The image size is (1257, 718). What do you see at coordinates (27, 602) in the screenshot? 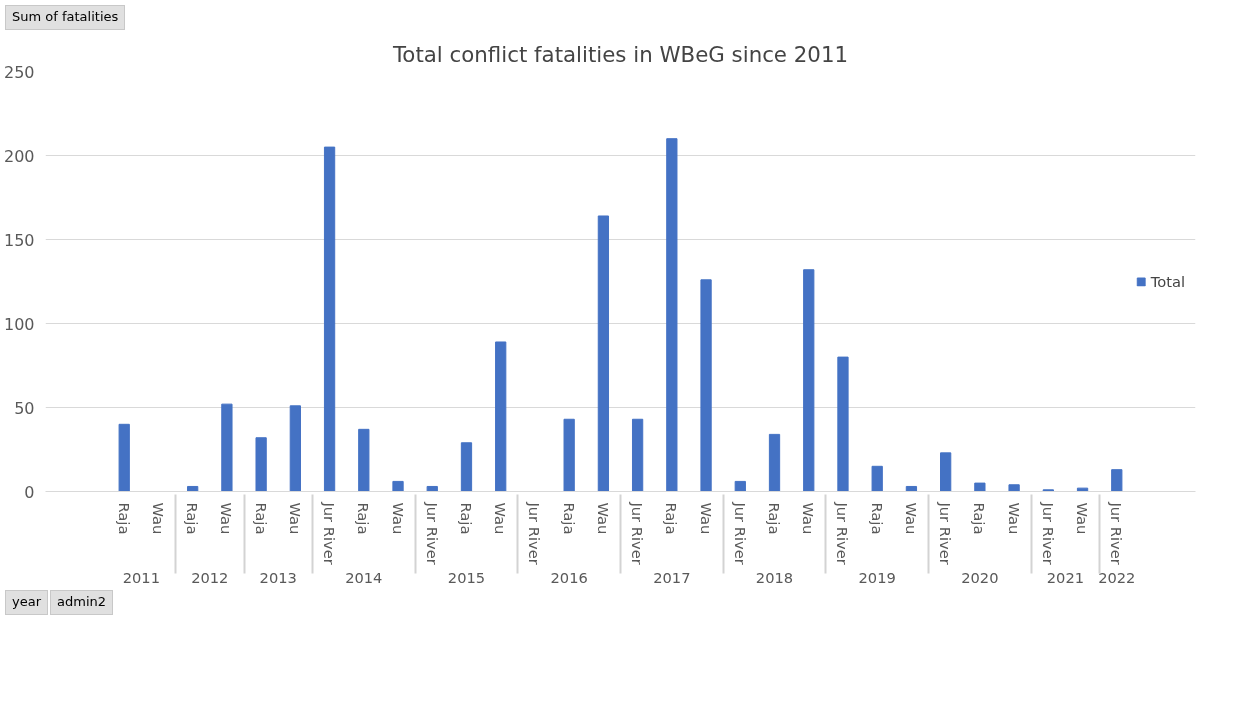
I see `text: year` at bounding box center [27, 602].